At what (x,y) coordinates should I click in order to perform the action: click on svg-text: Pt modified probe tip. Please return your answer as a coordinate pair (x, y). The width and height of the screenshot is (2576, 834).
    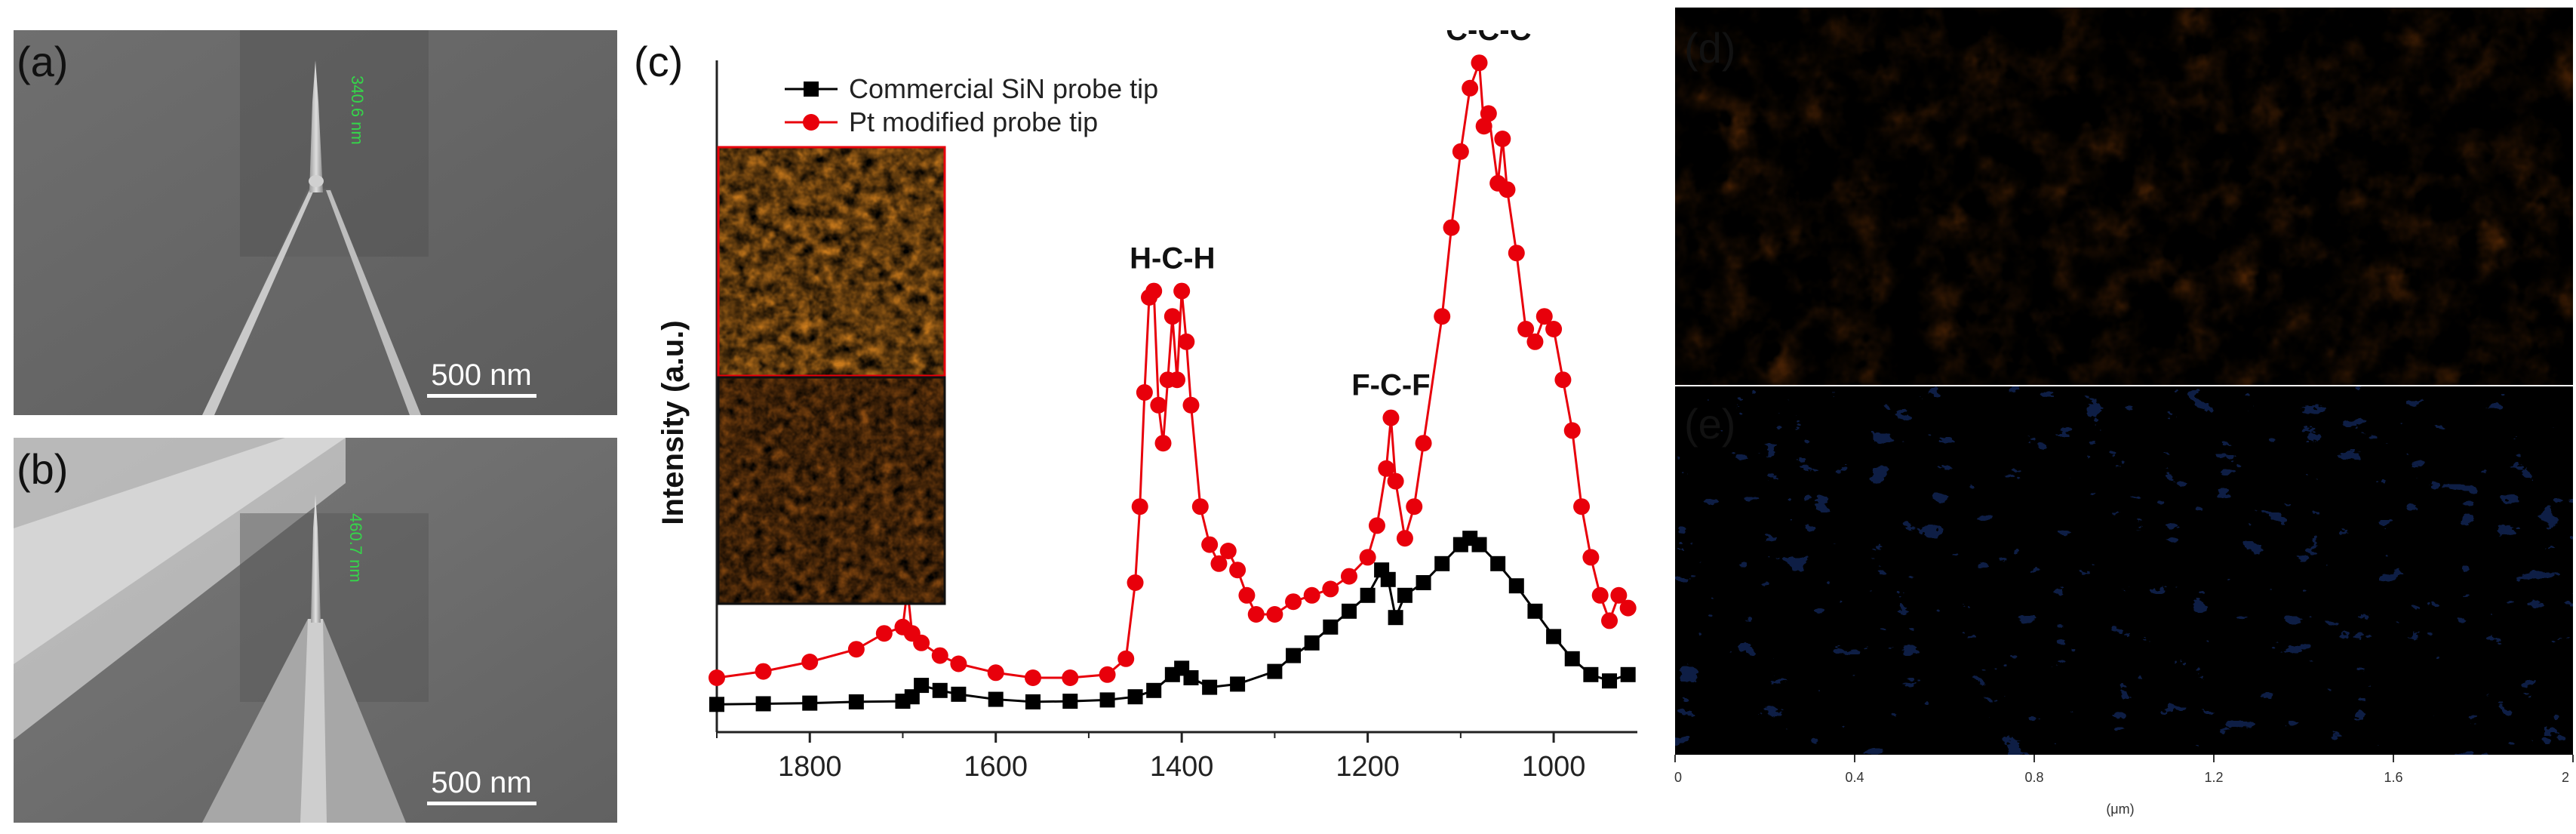
    Looking at the image, I should click on (973, 121).